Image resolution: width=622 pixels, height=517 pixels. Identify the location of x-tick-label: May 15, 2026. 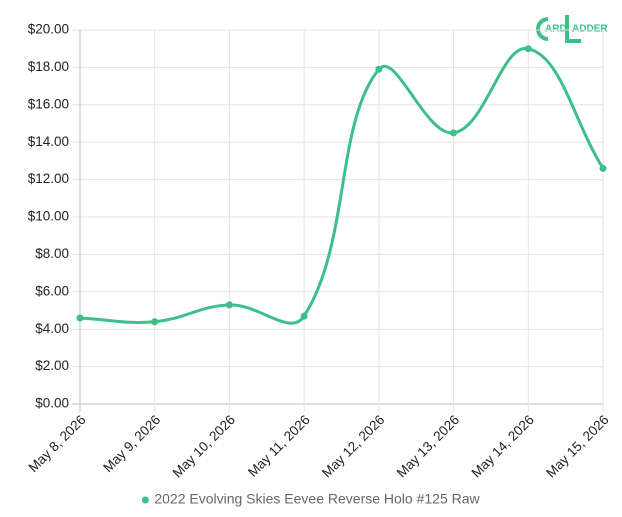
(577, 446).